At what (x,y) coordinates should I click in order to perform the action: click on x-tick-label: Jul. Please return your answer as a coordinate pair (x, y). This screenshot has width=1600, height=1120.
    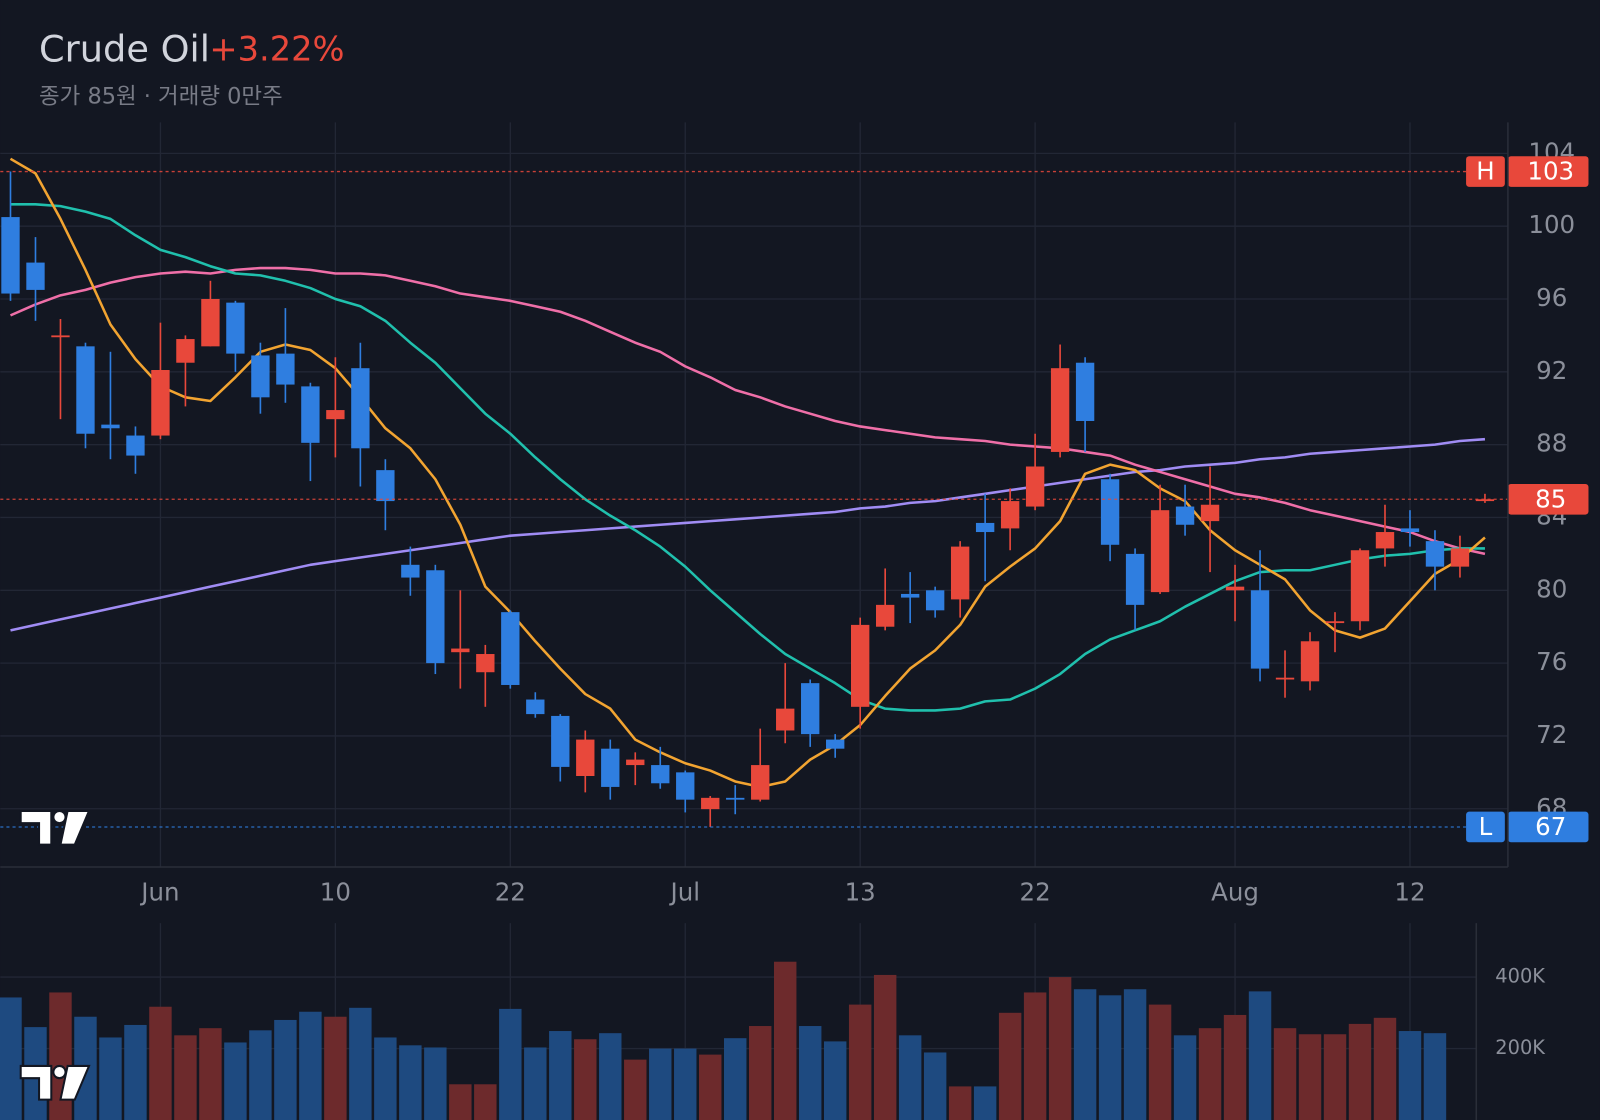
    Looking at the image, I should click on (684, 892).